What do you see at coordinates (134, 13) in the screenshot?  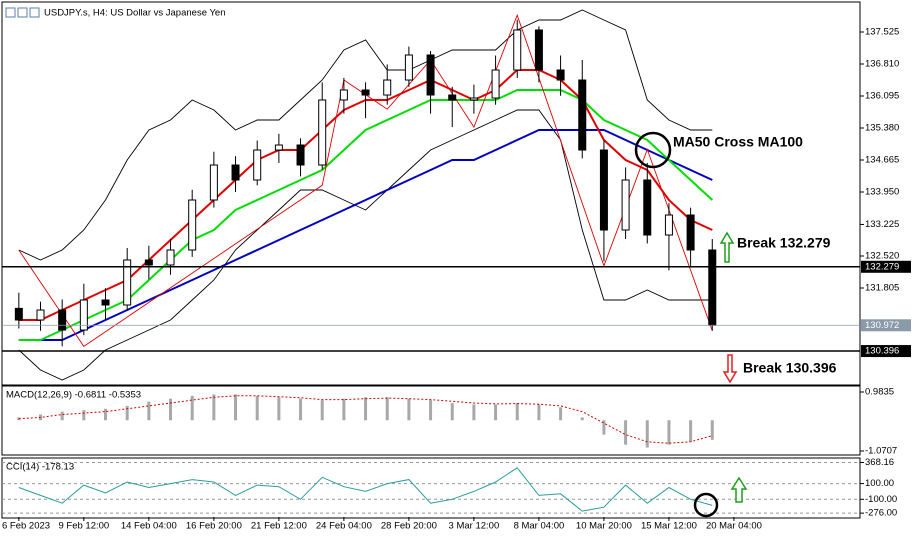 I see `chart-title: USDJPY.s, H4: US Dollar vs Japanese Yen` at bounding box center [134, 13].